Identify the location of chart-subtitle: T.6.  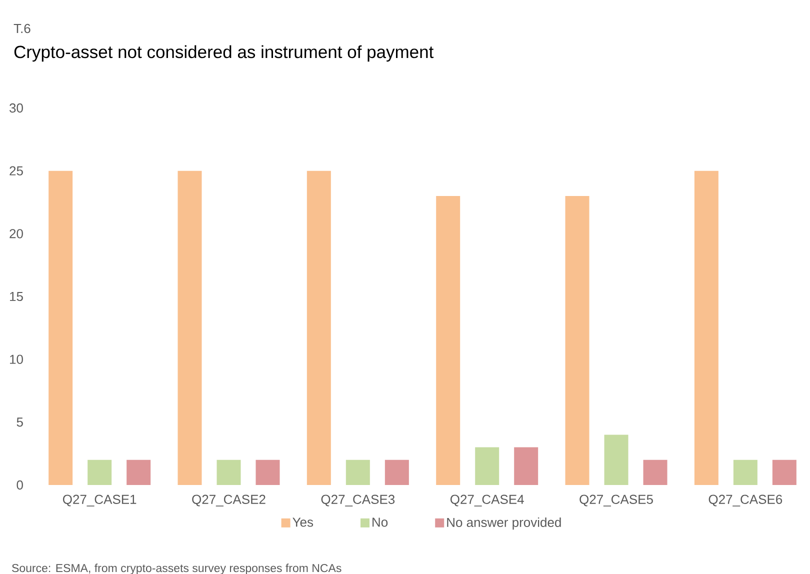
(22, 29).